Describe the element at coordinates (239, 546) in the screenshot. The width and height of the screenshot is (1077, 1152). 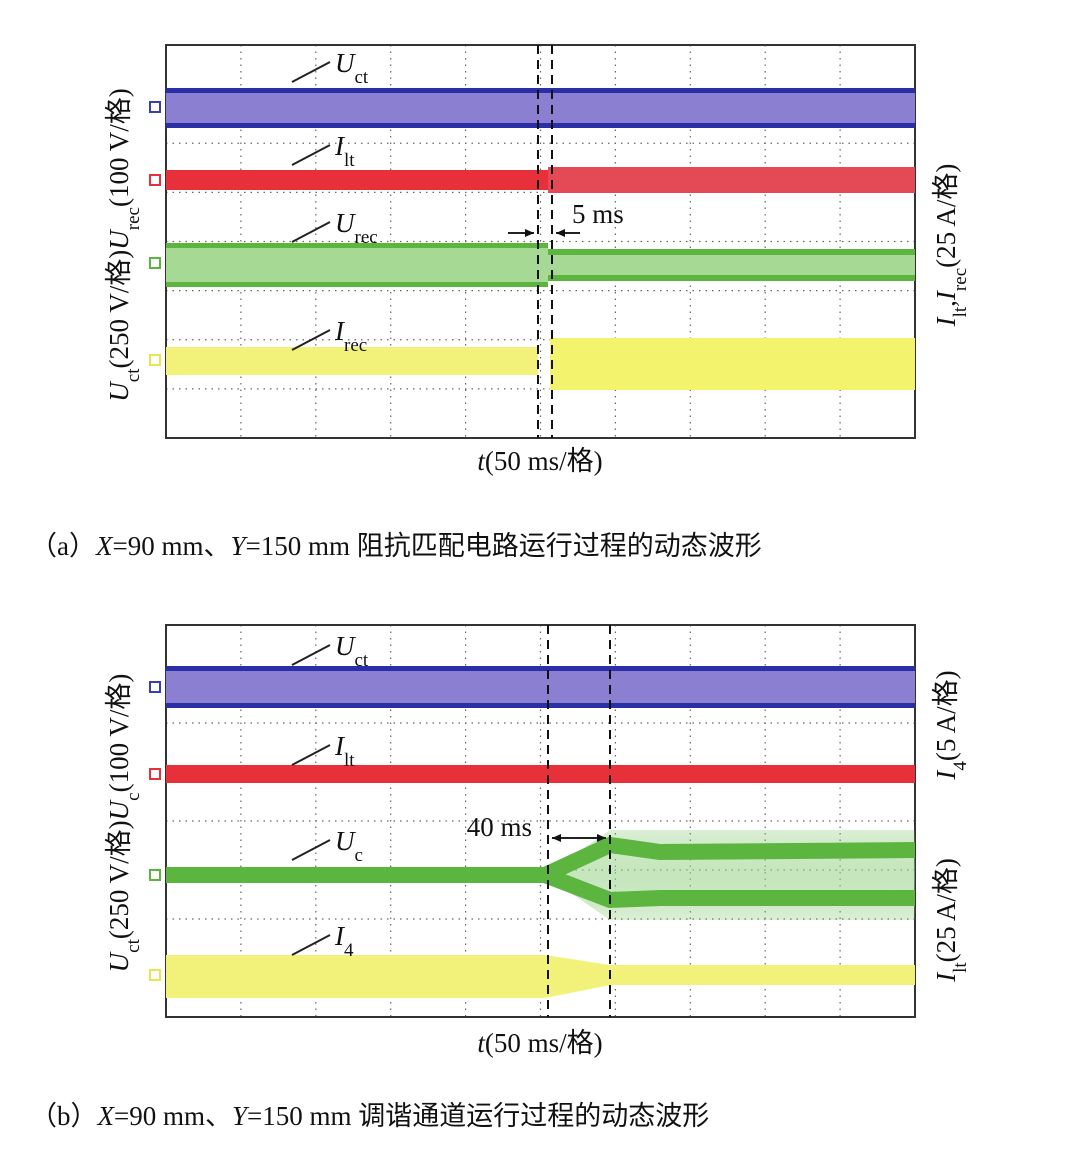
I see `caption-part: Y` at that location.